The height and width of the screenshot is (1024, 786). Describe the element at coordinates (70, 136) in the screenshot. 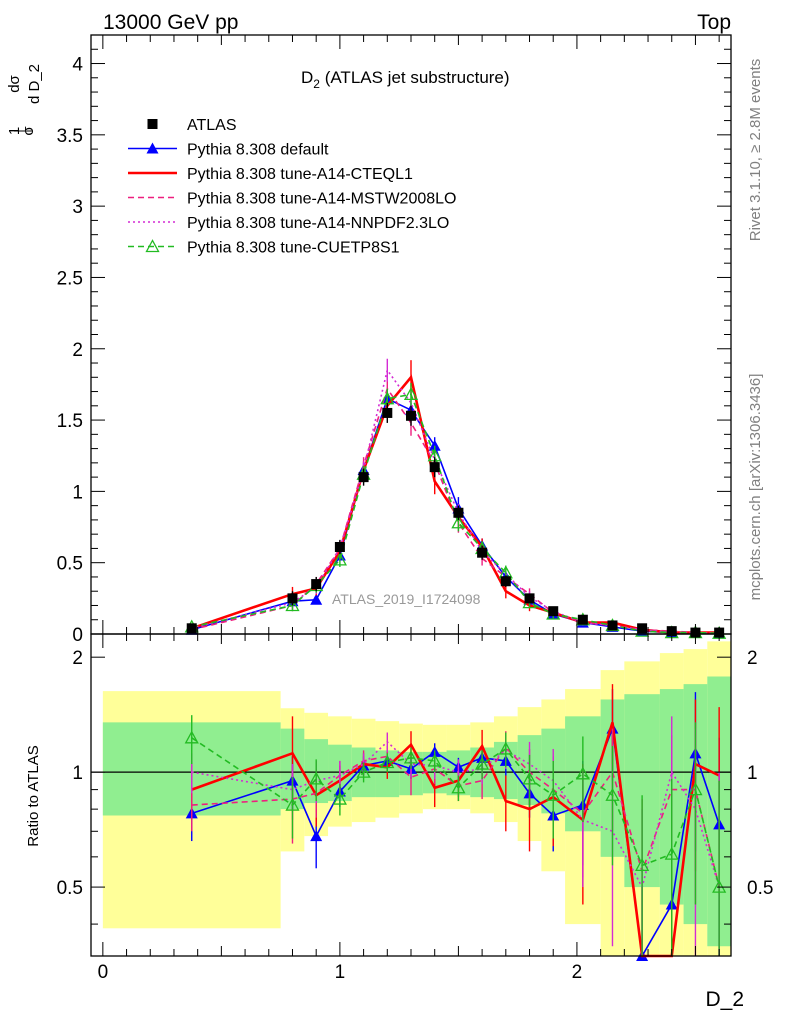

I see `main-y-tick-label: 3.5` at that location.